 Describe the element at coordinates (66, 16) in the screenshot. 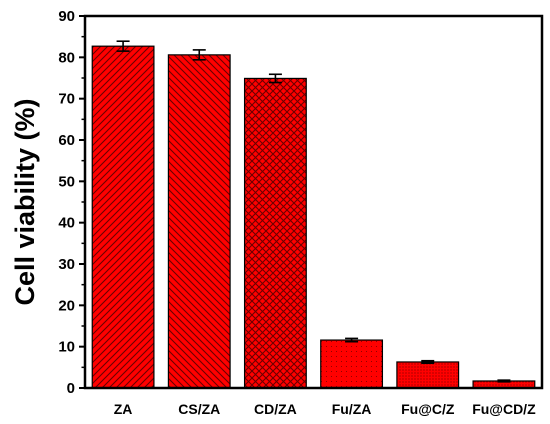

I see `y-tick-label: 90` at that location.